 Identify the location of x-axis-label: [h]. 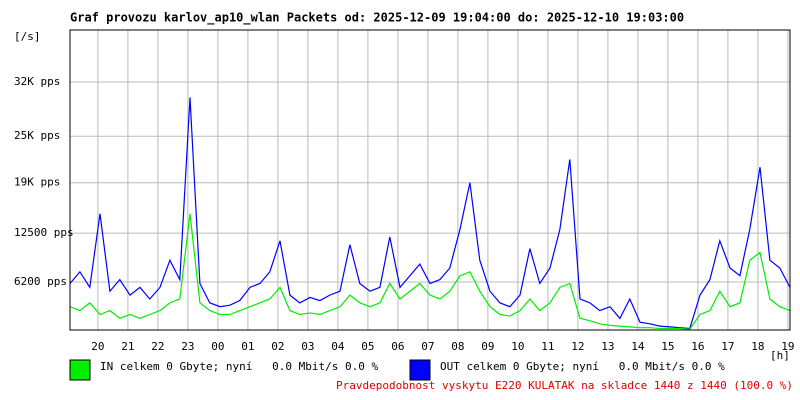
(780, 355).